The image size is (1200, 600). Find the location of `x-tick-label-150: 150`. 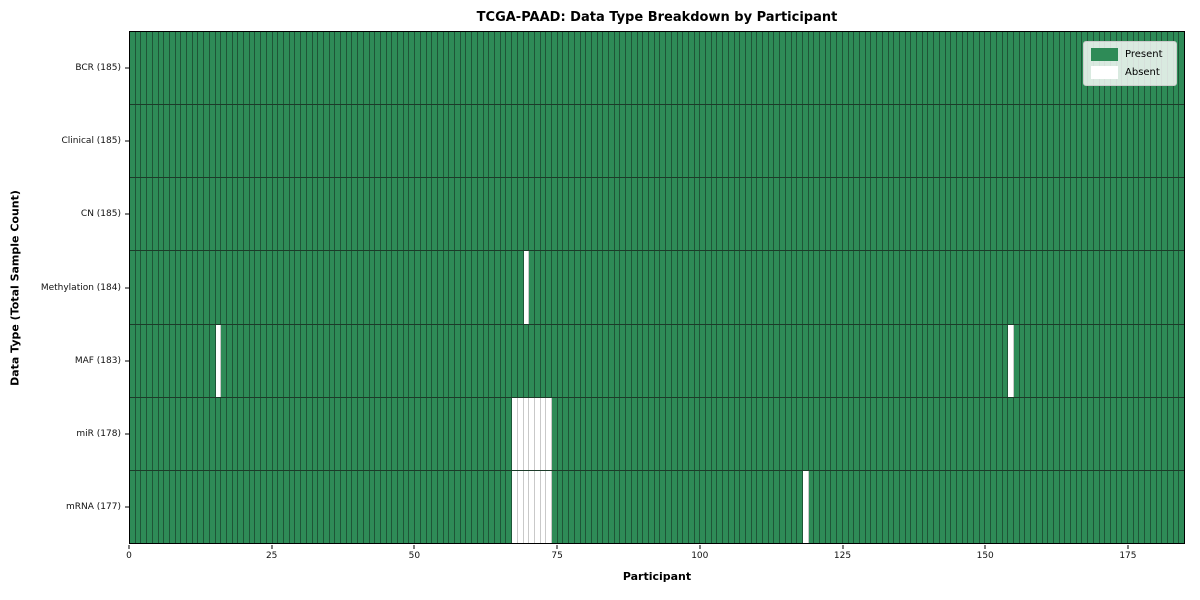

x-tick-label-150: 150 is located at coordinates (985, 556).